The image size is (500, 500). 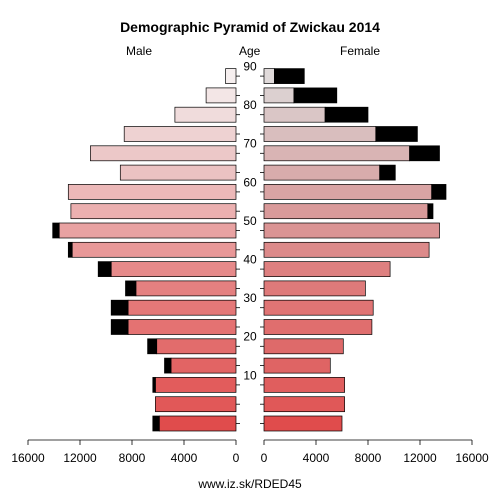 I want to click on age-tick-label: 40, so click(x=250, y=259).